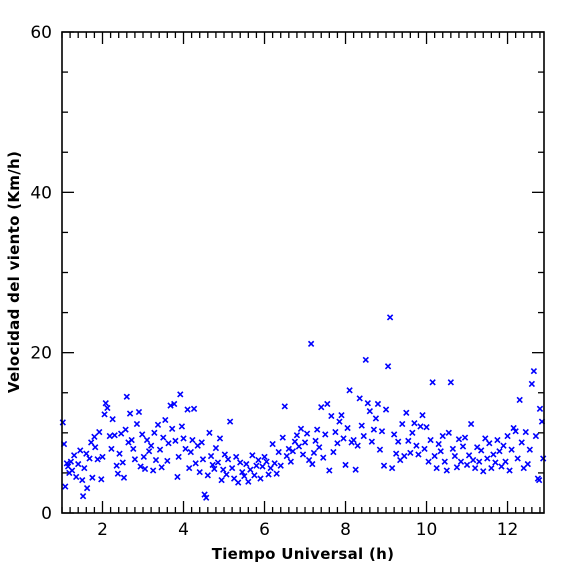 The height and width of the screenshot is (574, 574). Describe the element at coordinates (41, 193) in the screenshot. I see `y-tick-label: 40` at that location.